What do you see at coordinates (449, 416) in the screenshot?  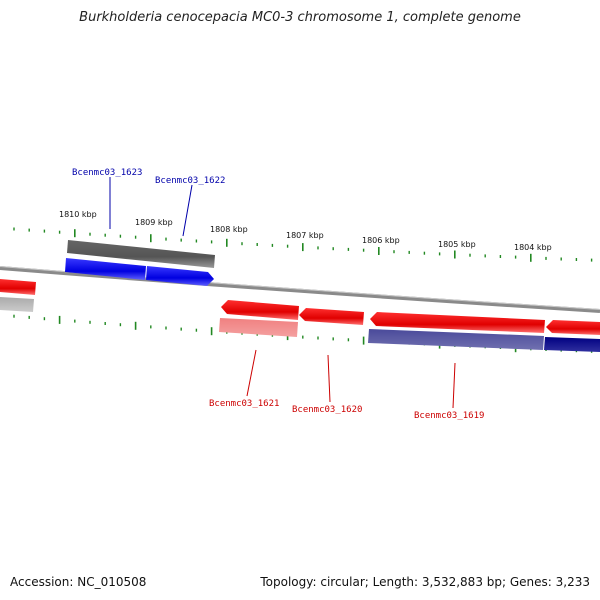 I see `gene-label-bcenmc03-1619: Bcenmc03_1619` at bounding box center [449, 416].